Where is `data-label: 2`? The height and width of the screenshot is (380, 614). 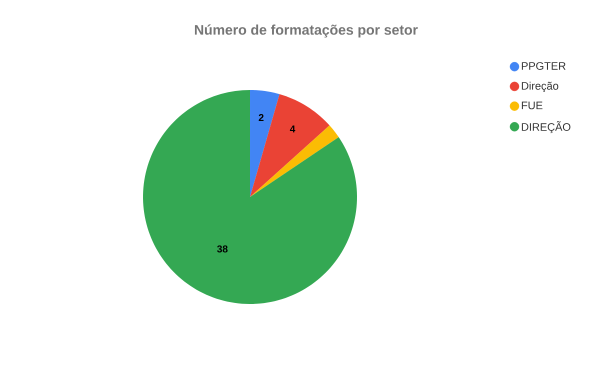
data-label: 2 is located at coordinates (261, 118).